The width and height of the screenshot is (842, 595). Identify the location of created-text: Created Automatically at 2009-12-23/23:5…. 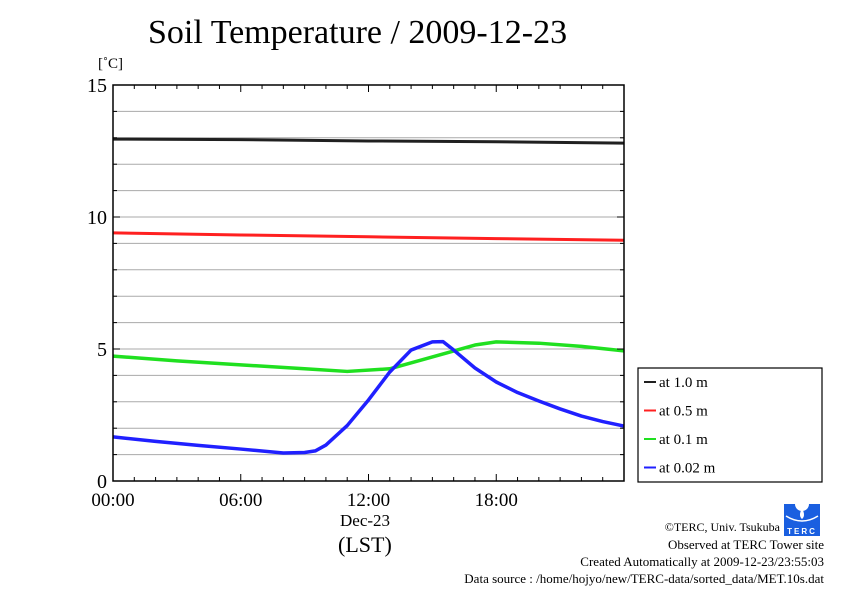
(702, 561).